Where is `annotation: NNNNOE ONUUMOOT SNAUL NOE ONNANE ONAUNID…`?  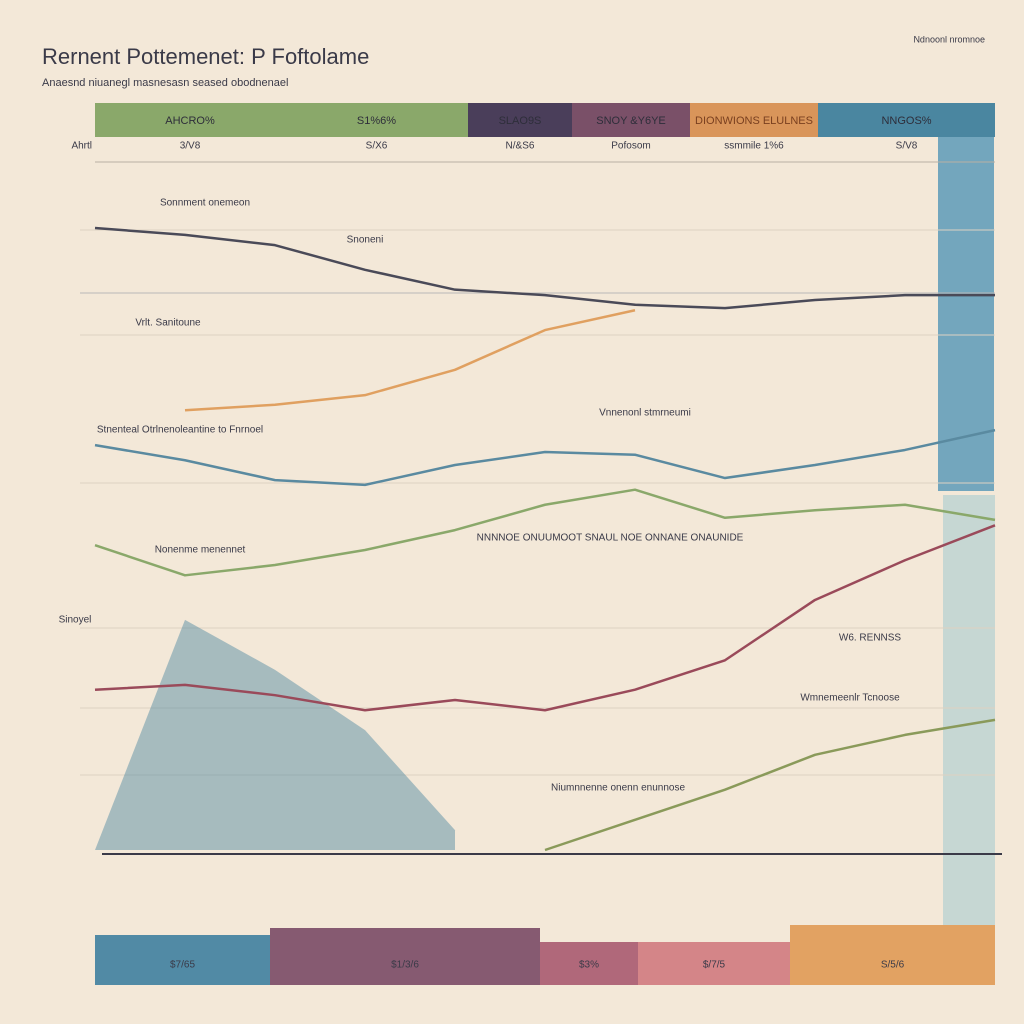
annotation: NNNNOE ONUUMOOT SNAUL NOE ONNANE ONAUNID… is located at coordinates (610, 538).